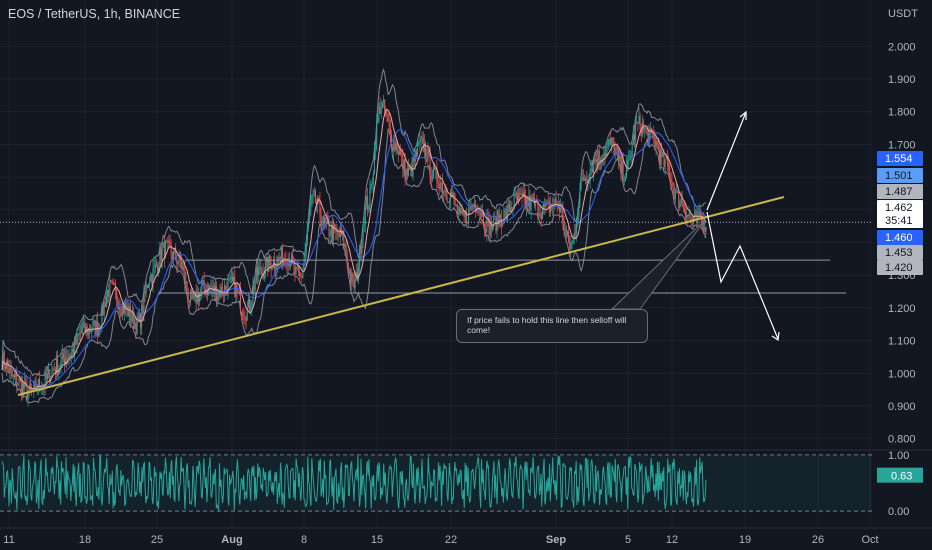 Image resolution: width=932 pixels, height=550 pixels. Describe the element at coordinates (869, 540) in the screenshot. I see `time-tick-label: Oct` at that location.